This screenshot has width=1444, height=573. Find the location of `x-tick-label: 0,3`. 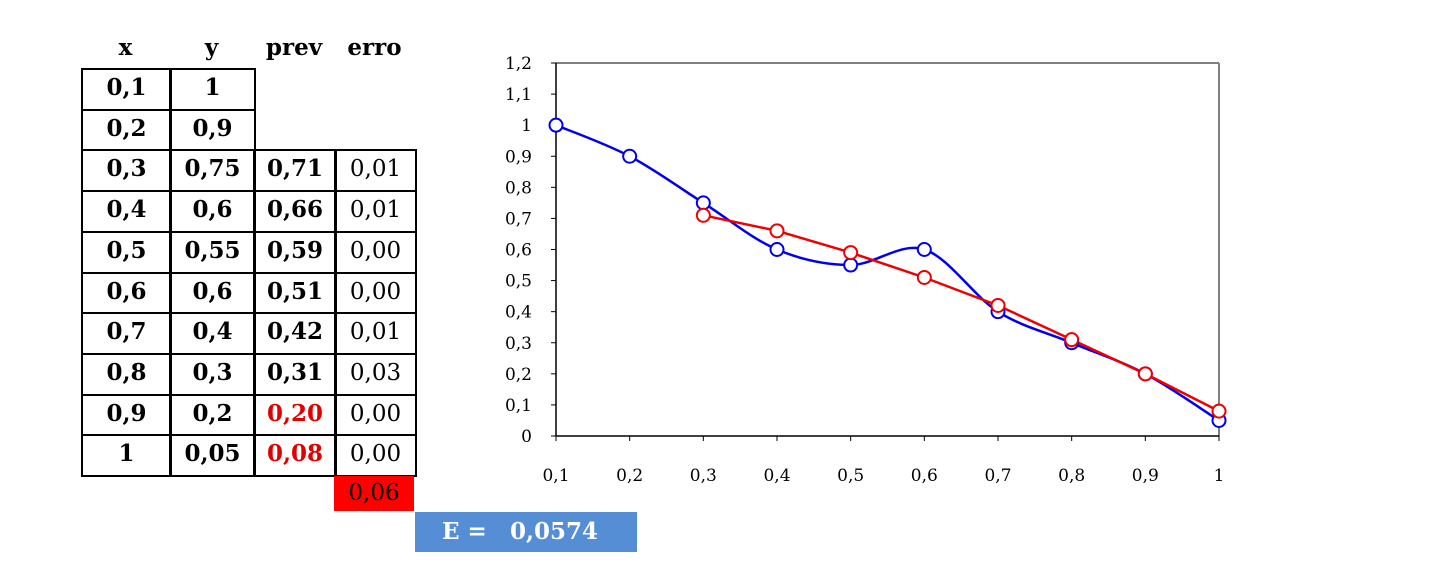

x-tick-label: 0,3 is located at coordinates (703, 476).